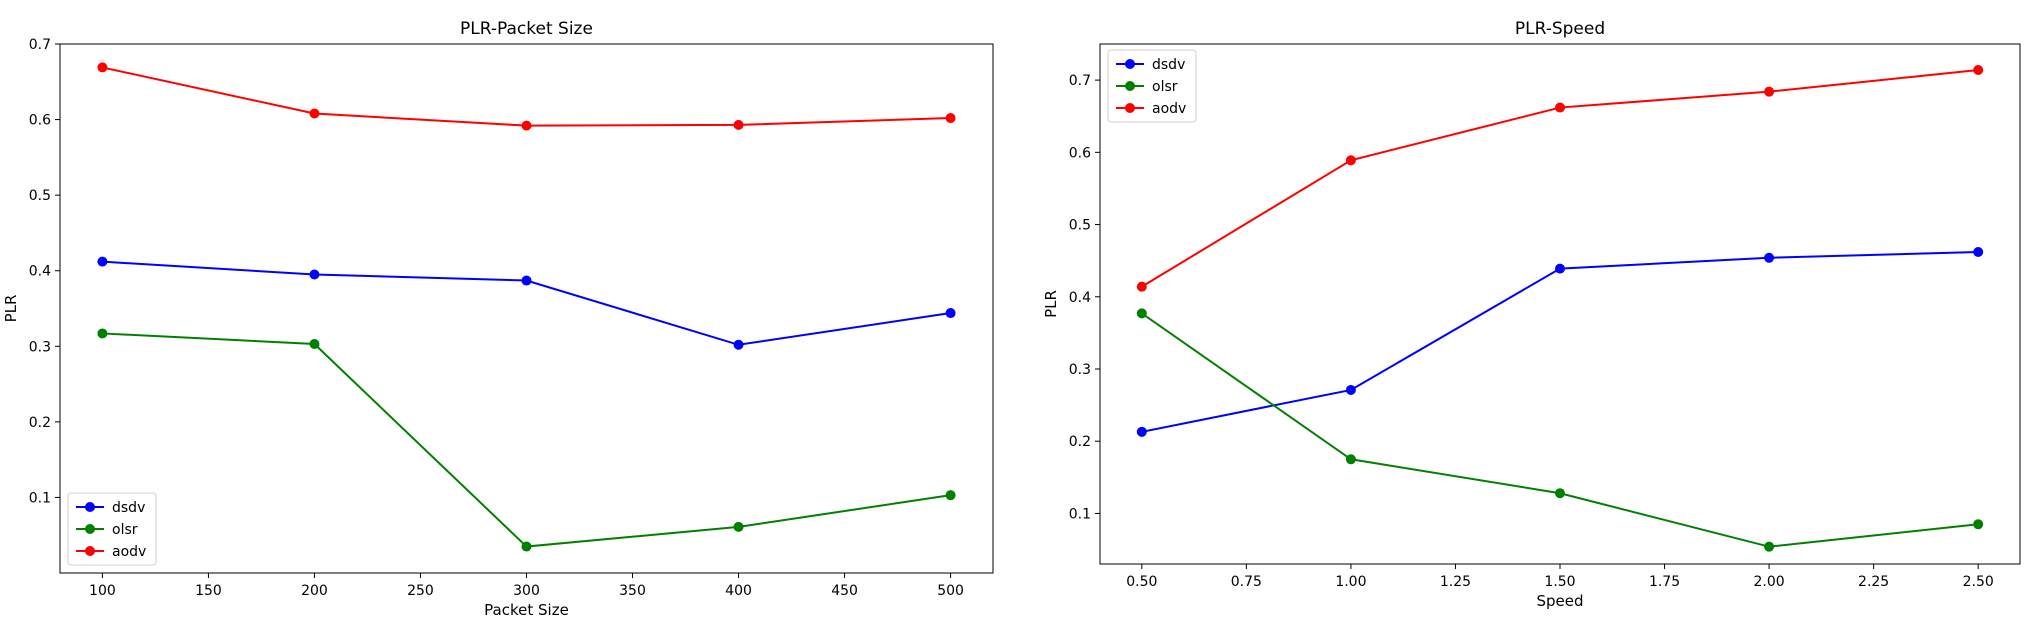 This screenshot has height=626, width=2036. Describe the element at coordinates (1560, 29) in the screenshot. I see `chart-title: PLR-Speed` at that location.